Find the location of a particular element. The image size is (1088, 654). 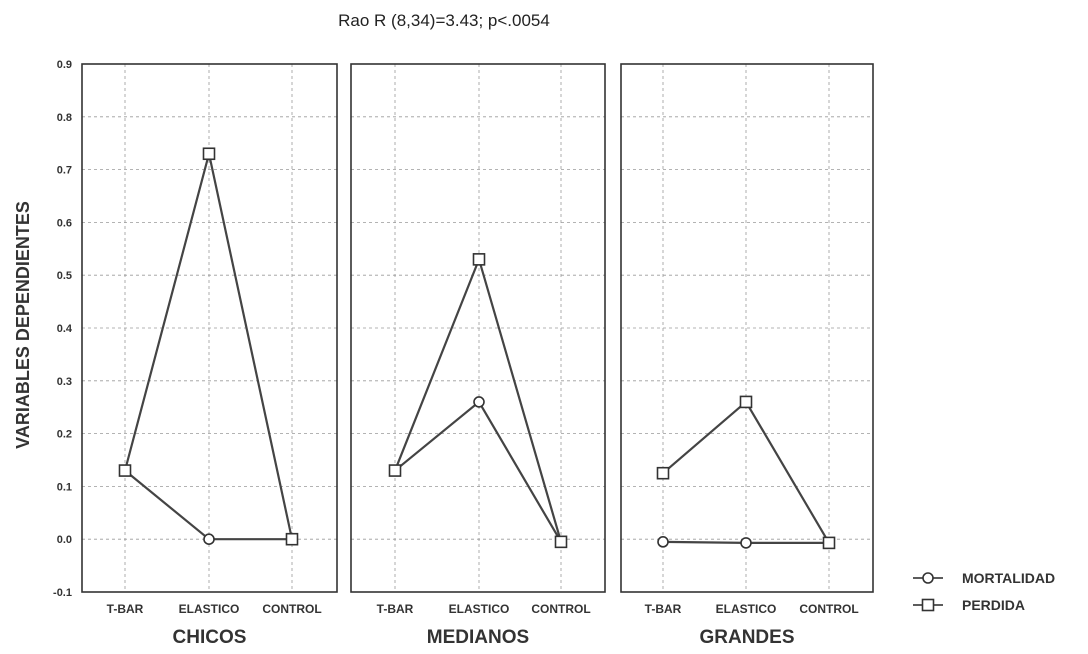

group-label: CHICOS is located at coordinates (210, 637).